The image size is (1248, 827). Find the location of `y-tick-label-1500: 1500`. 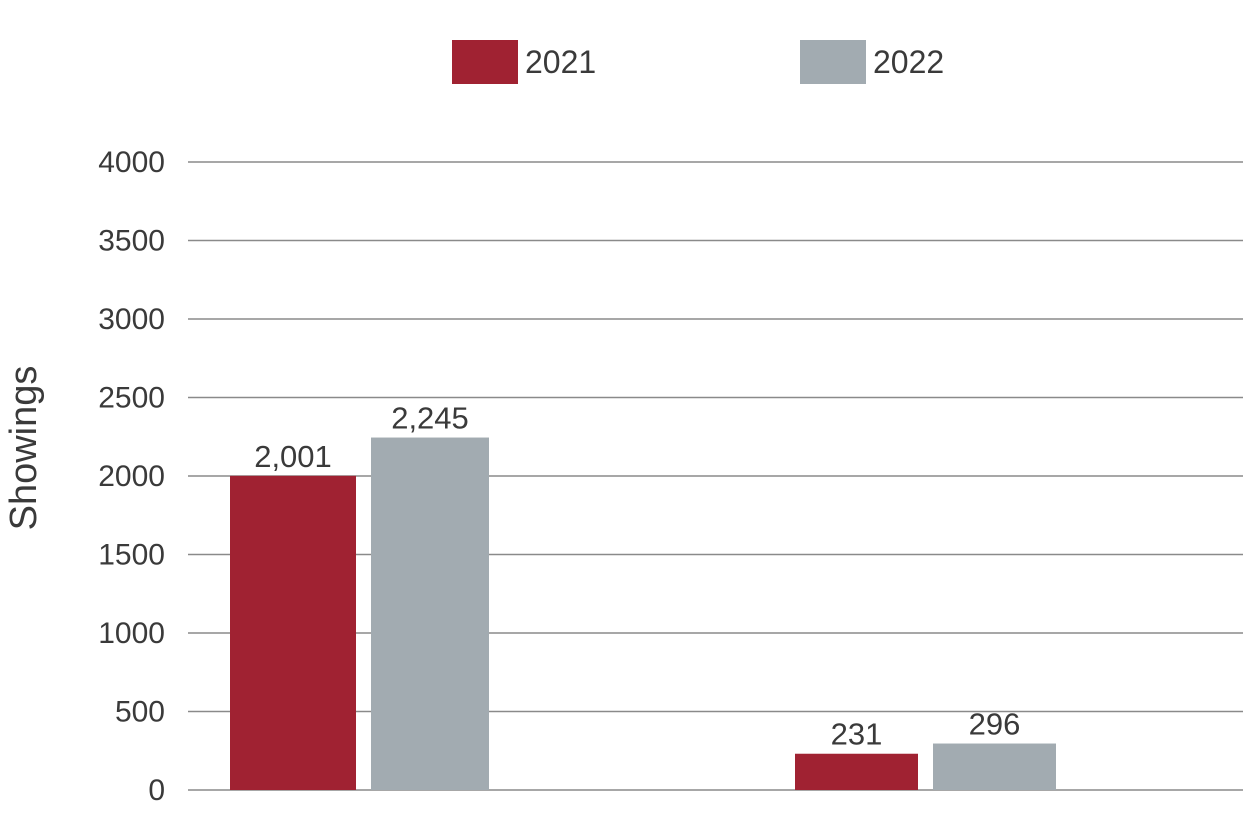

y-tick-label-1500: 1500 is located at coordinates (131, 555).